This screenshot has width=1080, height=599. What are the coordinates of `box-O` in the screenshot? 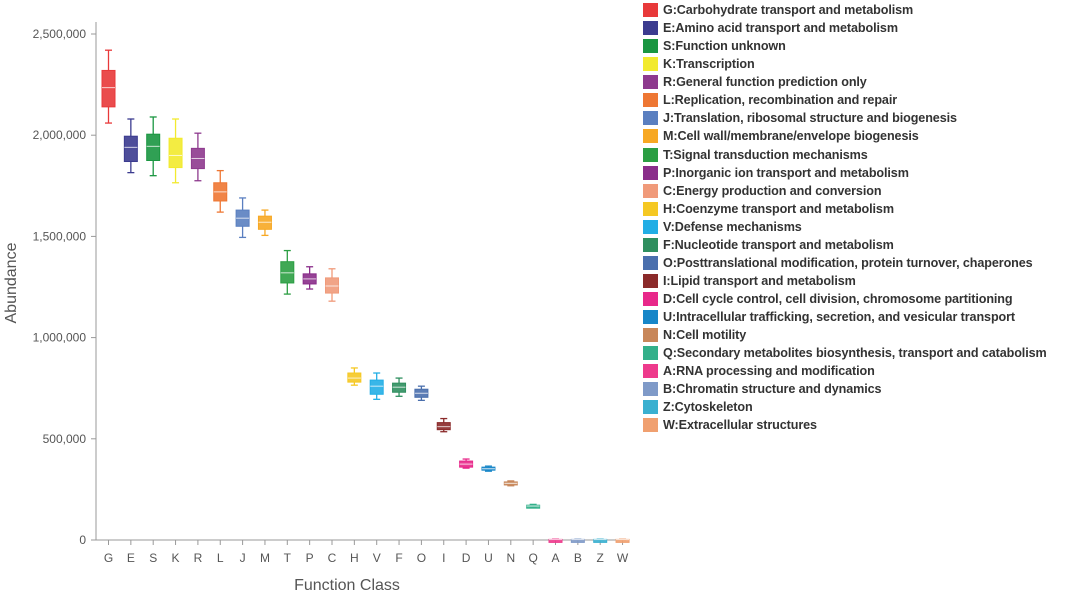 It's located at (421, 393).